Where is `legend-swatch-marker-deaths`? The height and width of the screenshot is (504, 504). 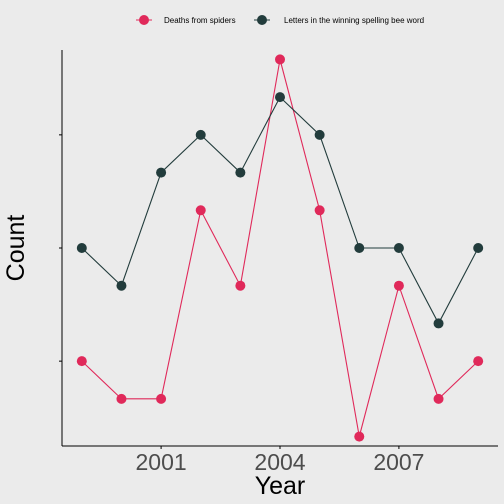
legend-swatch-marker-deaths is located at coordinates (144, 20).